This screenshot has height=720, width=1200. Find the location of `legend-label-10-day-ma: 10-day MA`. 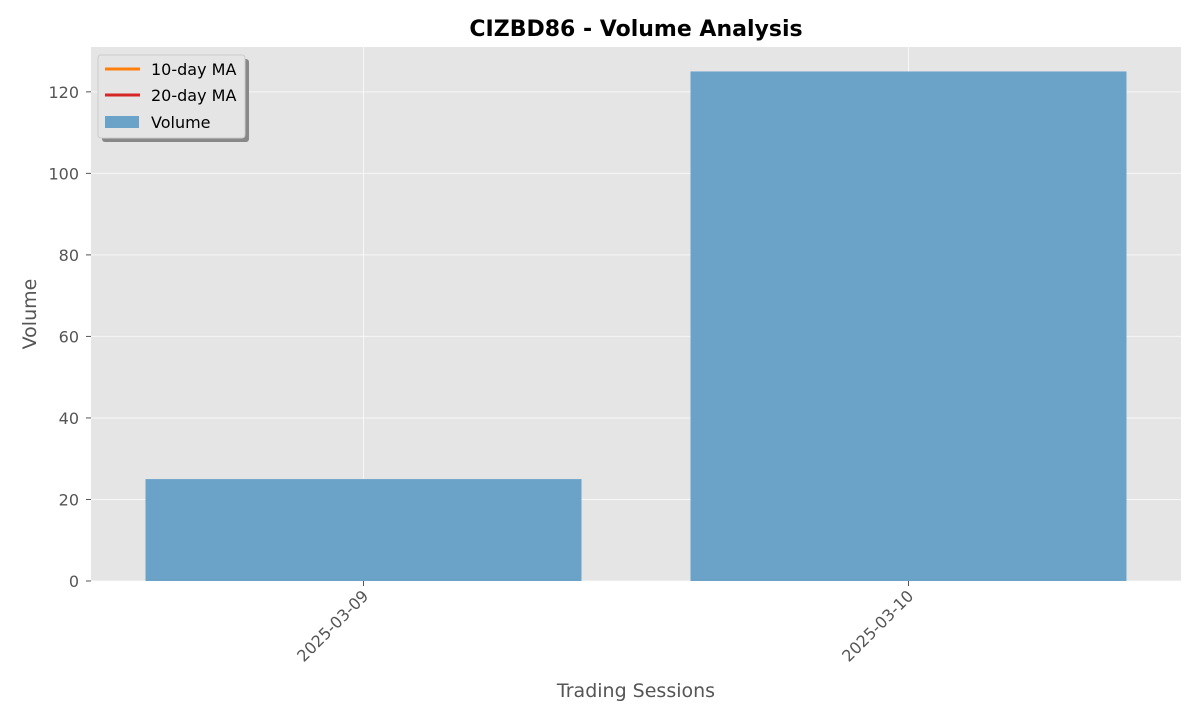

legend-label-10-day-ma: 10-day MA is located at coordinates (193, 69).